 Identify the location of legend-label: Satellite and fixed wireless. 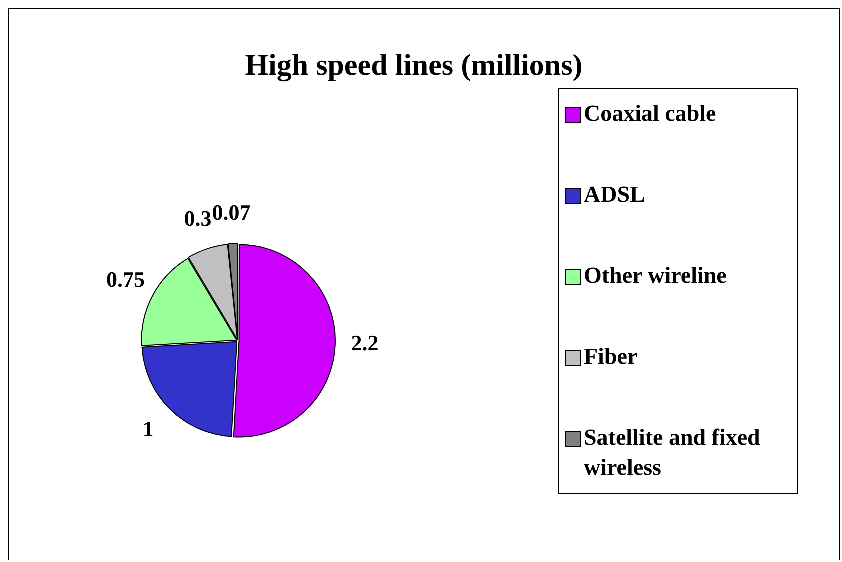
(673, 453).